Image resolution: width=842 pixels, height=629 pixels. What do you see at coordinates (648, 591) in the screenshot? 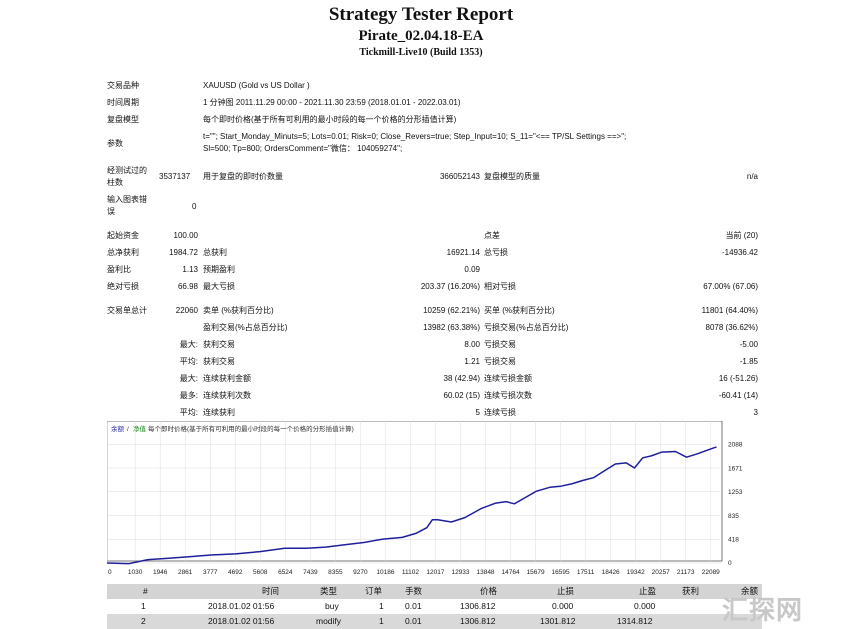
I see `col-header-tp: 止盈` at bounding box center [648, 591].